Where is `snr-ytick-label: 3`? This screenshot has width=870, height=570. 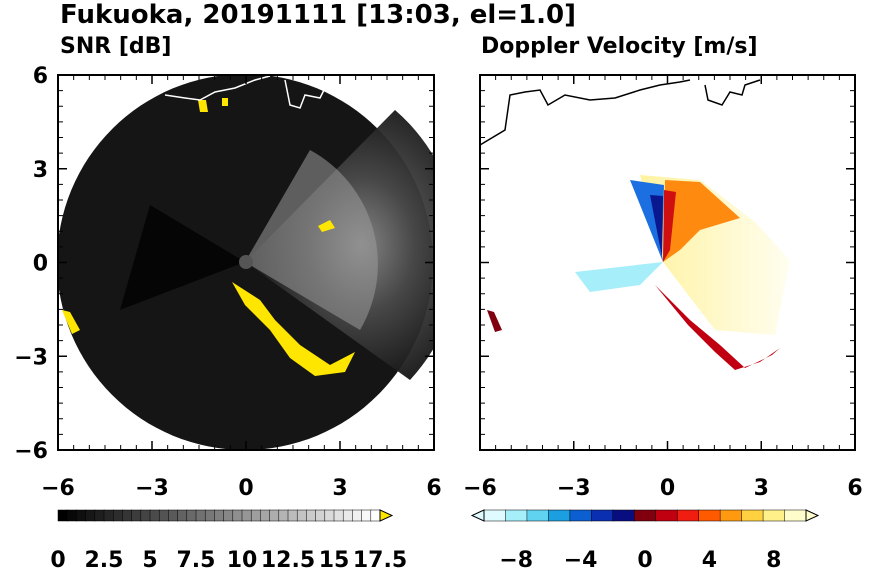 snr-ytick-label: 3 is located at coordinates (40, 170).